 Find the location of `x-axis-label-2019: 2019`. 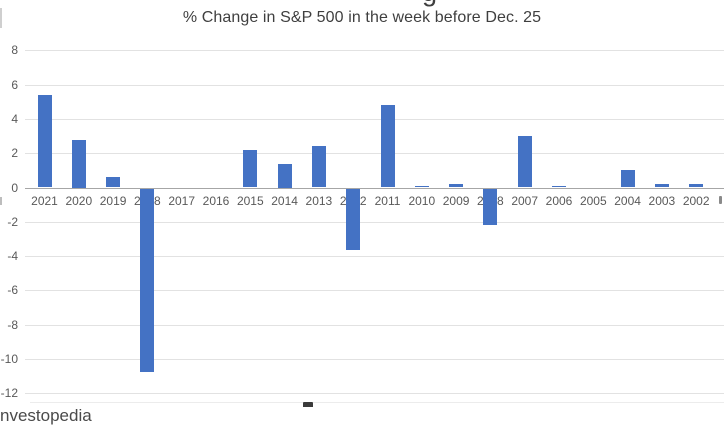

x-axis-label-2019: 2019 is located at coordinates (113, 201).